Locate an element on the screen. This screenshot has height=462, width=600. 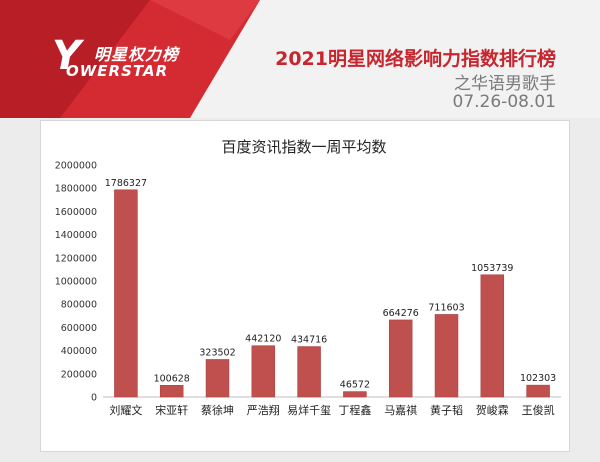
y-tick-label: 1400000 is located at coordinates (76, 235).